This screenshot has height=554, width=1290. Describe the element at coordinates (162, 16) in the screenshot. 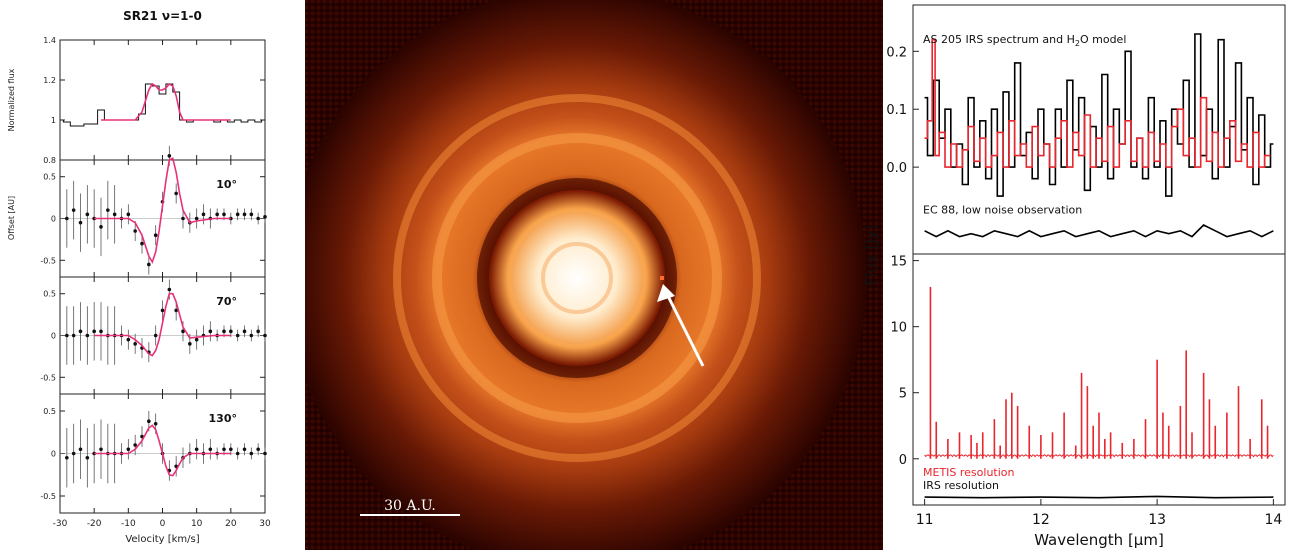

I see `chart-title: SR21 ν=1-0` at that location.